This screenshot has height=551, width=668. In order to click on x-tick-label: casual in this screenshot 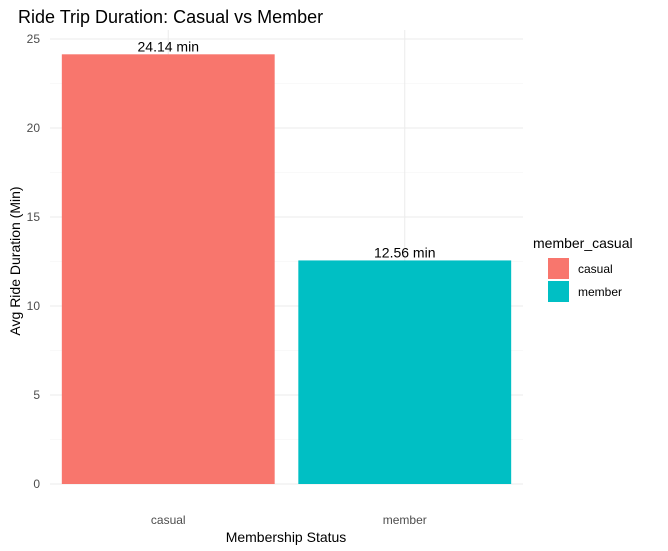, I will do `click(168, 520)`.